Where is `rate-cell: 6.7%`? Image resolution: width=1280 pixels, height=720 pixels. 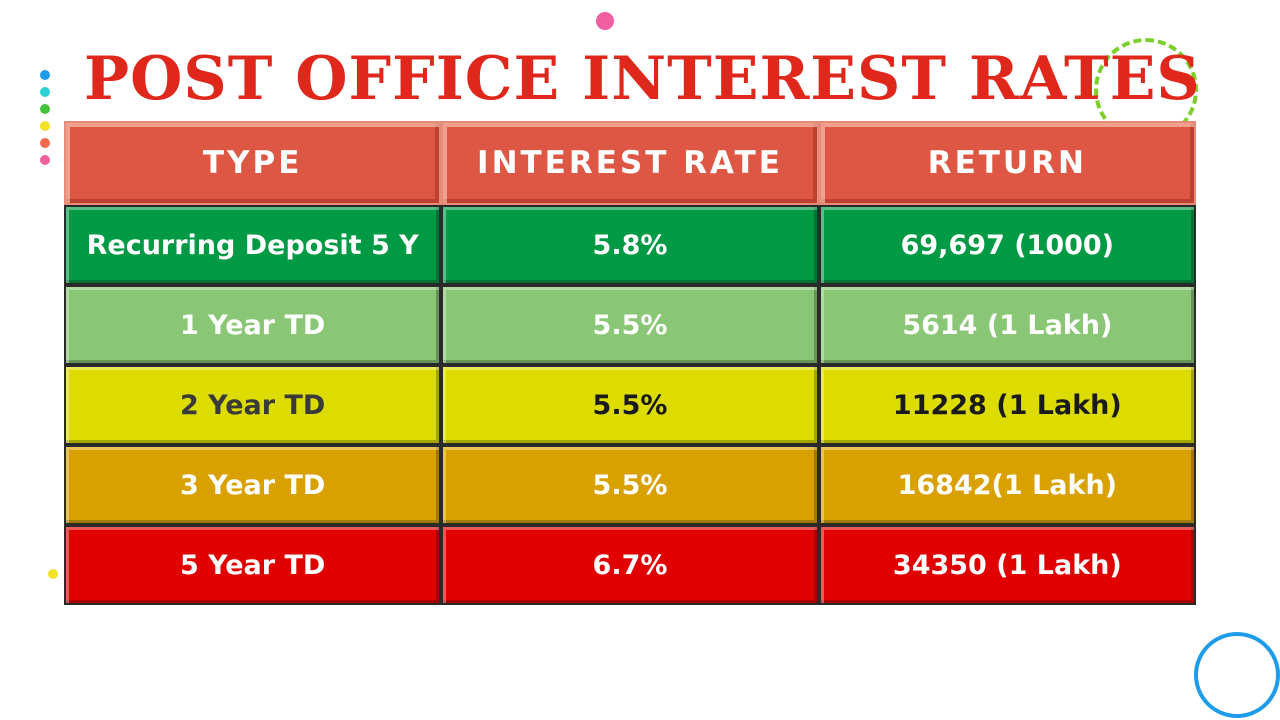
rate-cell: 6.7% is located at coordinates (630, 565).